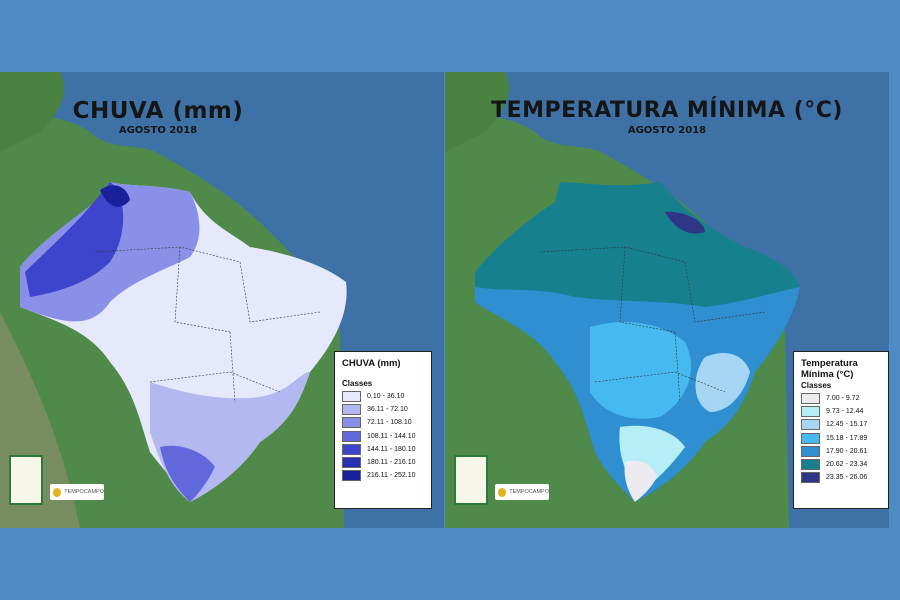 This screenshot has width=900, height=600. Describe the element at coordinates (829, 369) in the screenshot. I see `legend-title: Temperatura Mínima (°C)` at that location.